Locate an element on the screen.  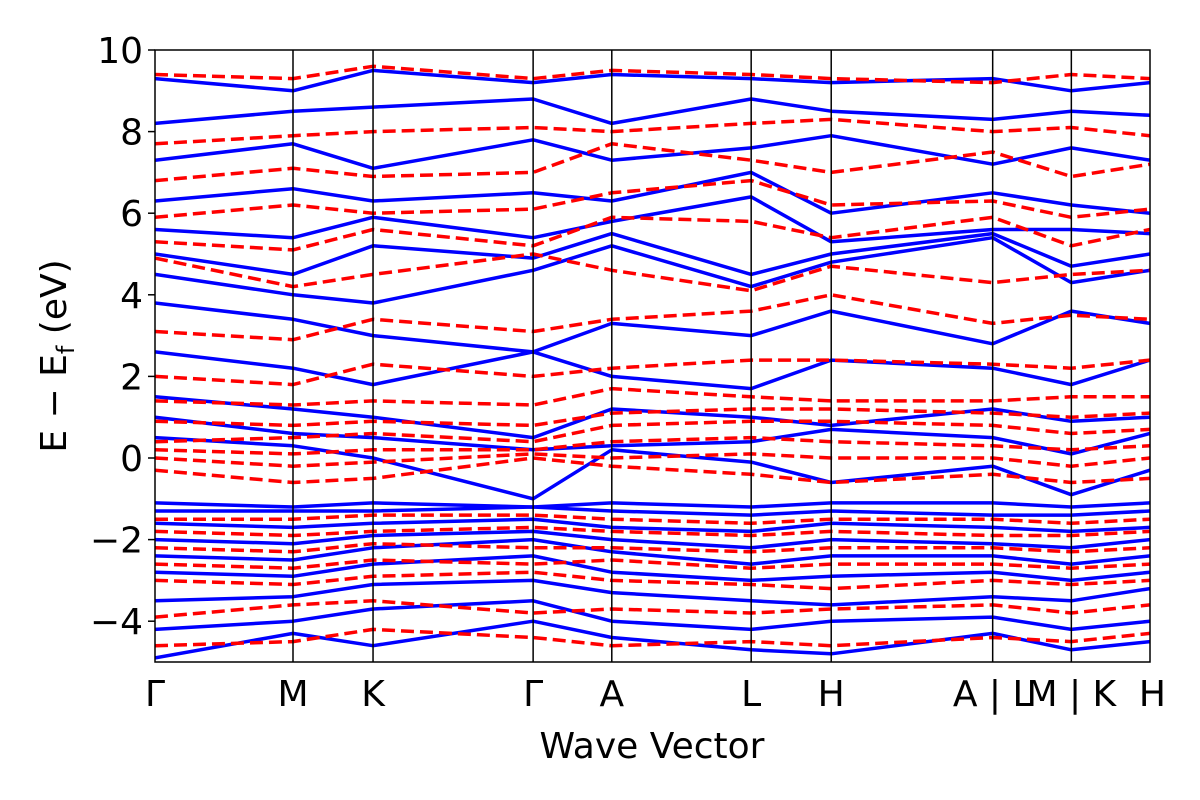
y-axis: −4 −2 0 2 4 6 8 10 is located at coordinates (122, 337).